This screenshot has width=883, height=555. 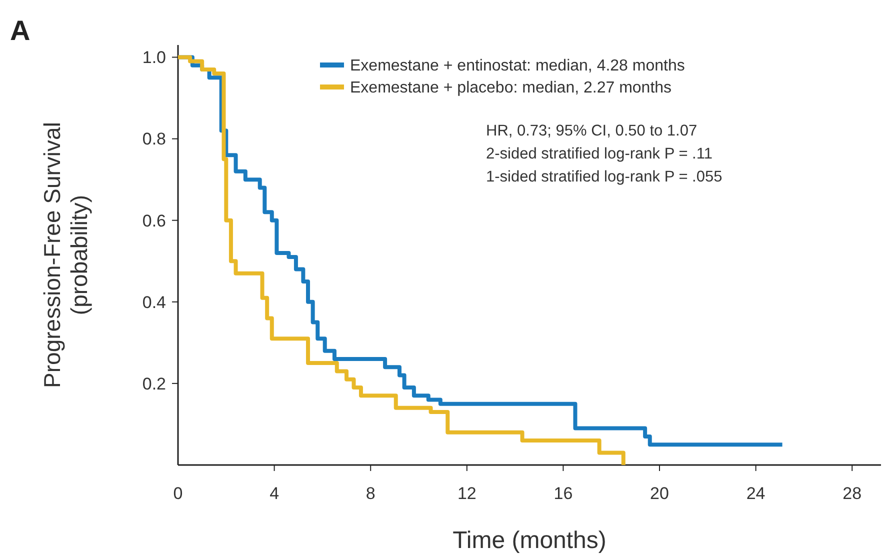 What do you see at coordinates (511, 88) in the screenshot?
I see `legend-label: Exemestane + placebo: median, 2.27 months` at bounding box center [511, 88].